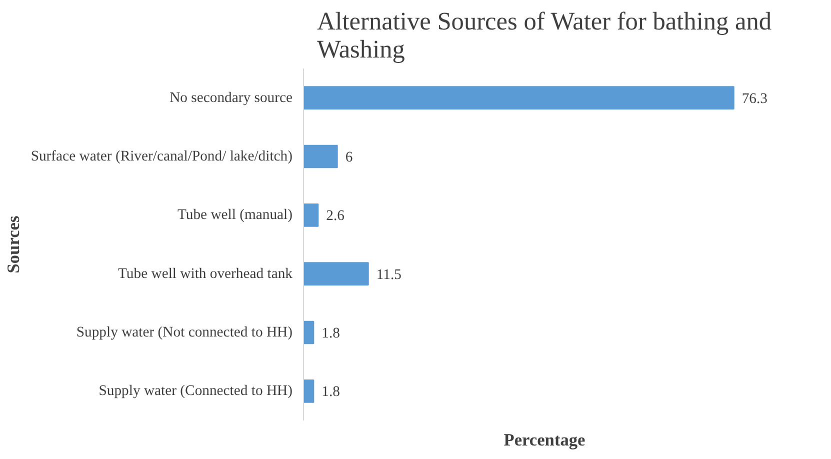 This screenshot has height=459, width=831. Describe the element at coordinates (755, 98) in the screenshot. I see `data-label: 76.3` at that location.